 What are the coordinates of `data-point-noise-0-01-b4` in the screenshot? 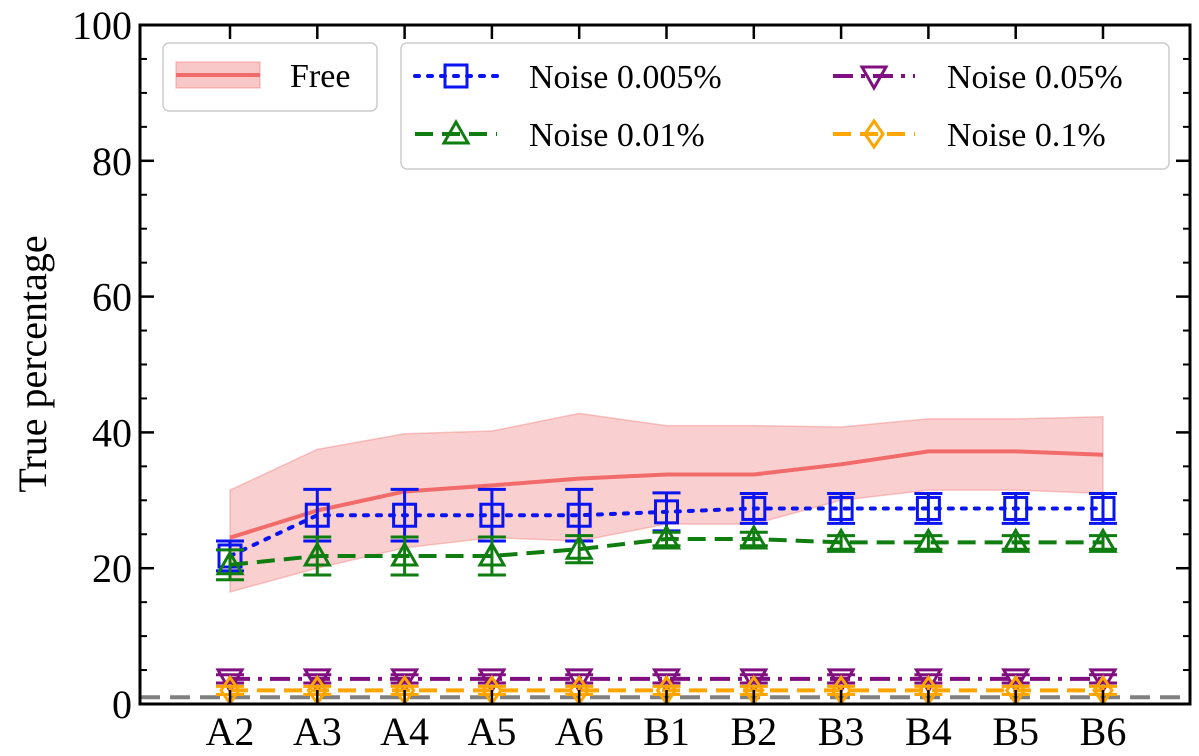 It's located at (928, 540).